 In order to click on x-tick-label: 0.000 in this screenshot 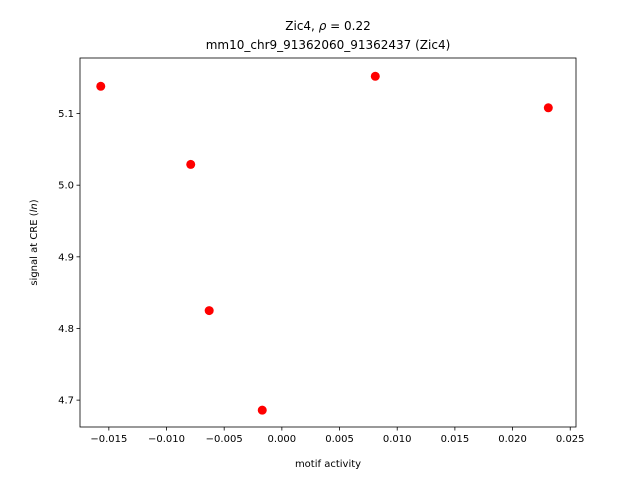, I will do `click(282, 439)`.